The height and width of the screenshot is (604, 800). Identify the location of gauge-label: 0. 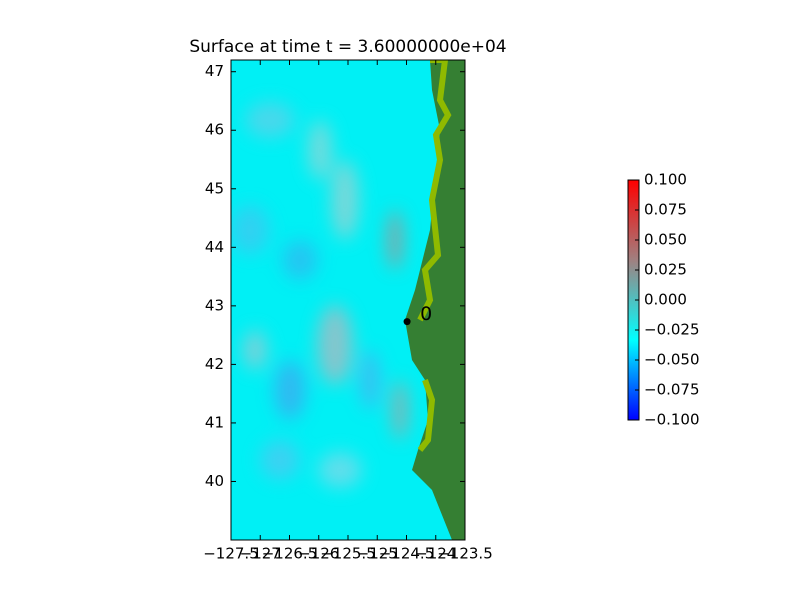
(426, 314).